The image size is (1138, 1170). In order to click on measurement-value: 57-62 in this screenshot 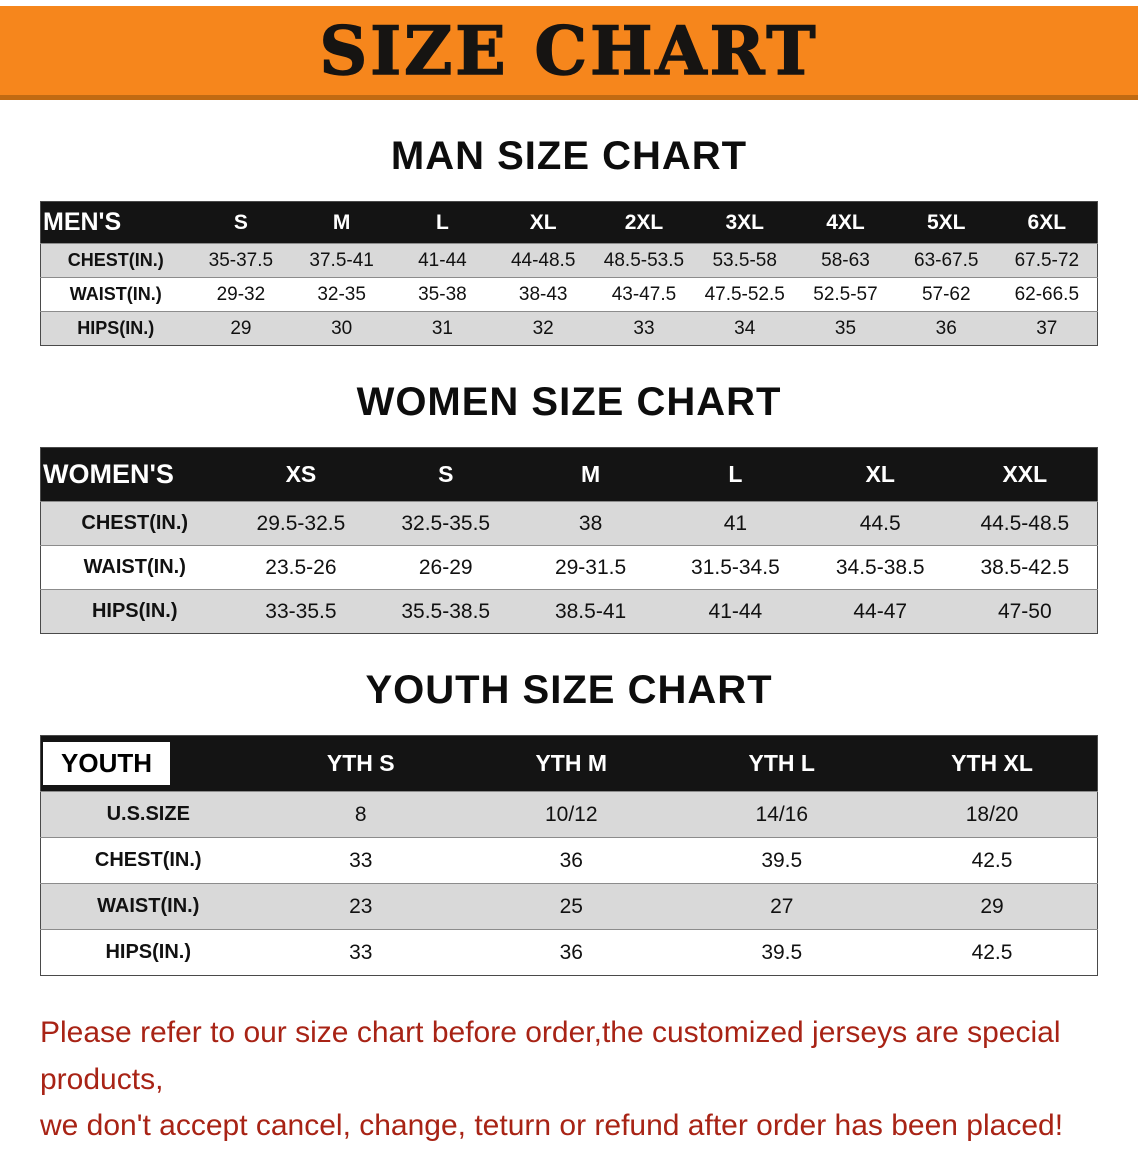, I will do `click(946, 294)`.